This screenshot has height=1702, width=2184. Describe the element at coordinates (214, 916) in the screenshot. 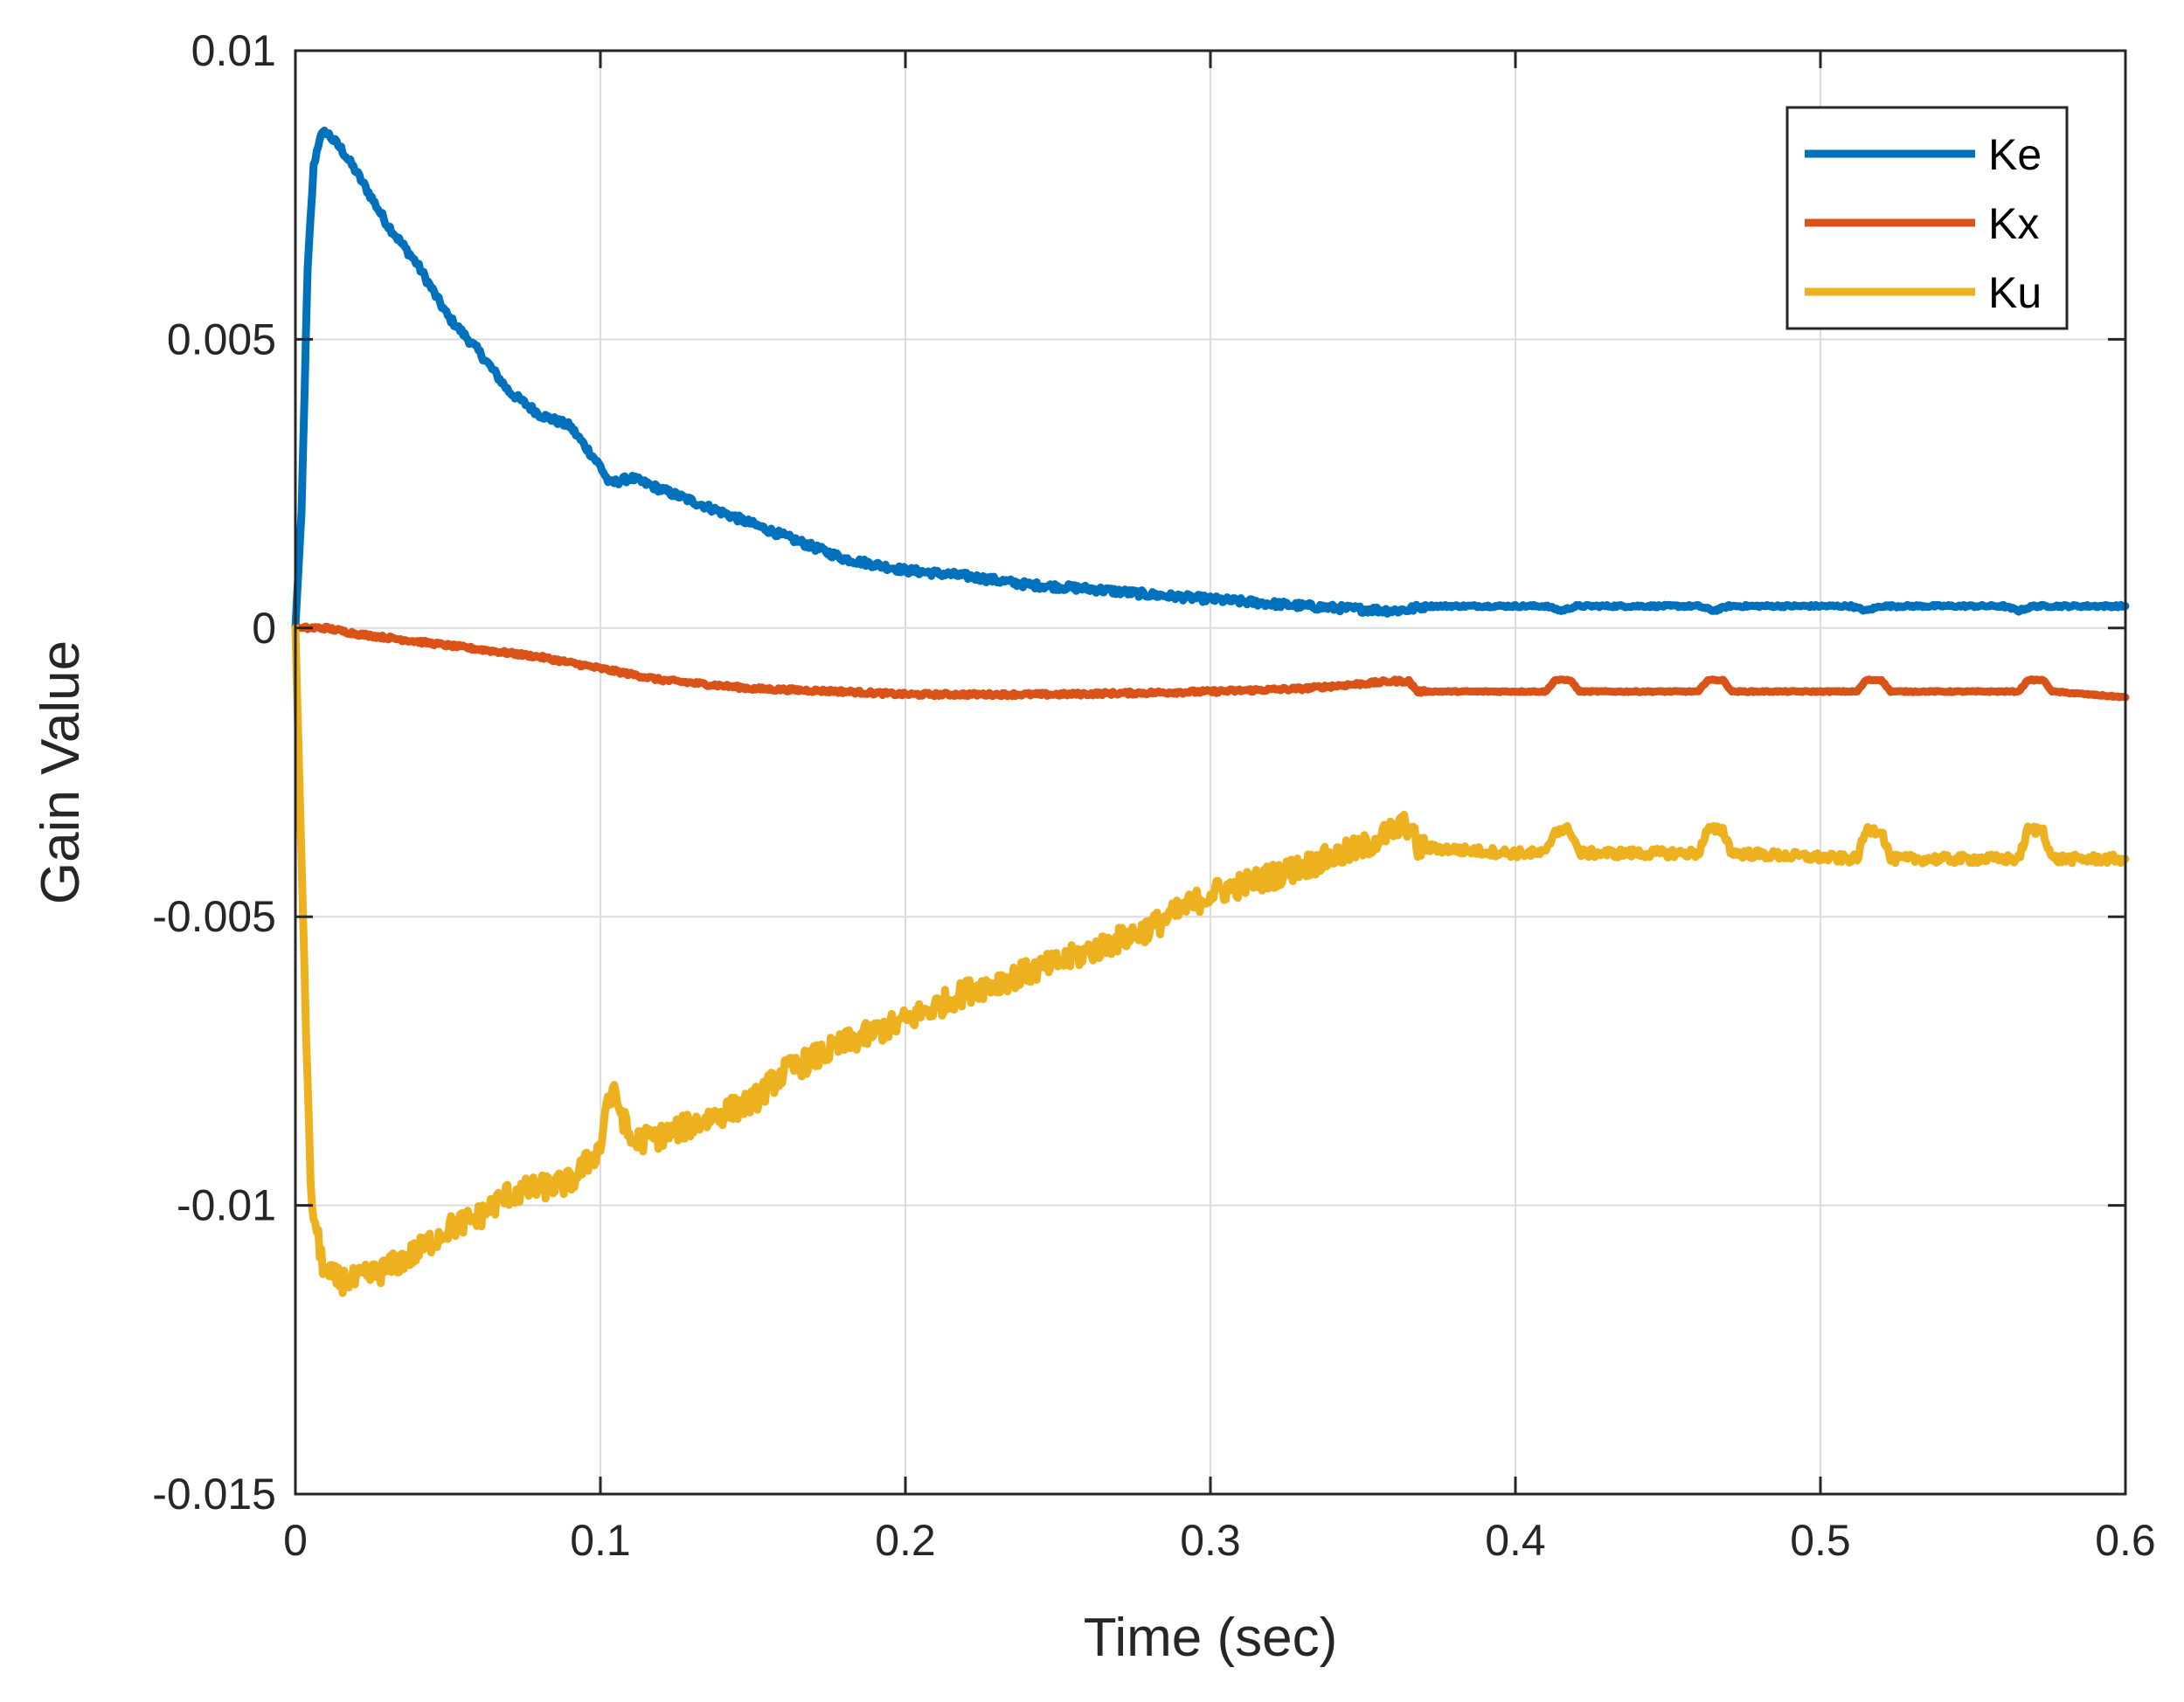

I see `y-tick-label: -0.005` at that location.